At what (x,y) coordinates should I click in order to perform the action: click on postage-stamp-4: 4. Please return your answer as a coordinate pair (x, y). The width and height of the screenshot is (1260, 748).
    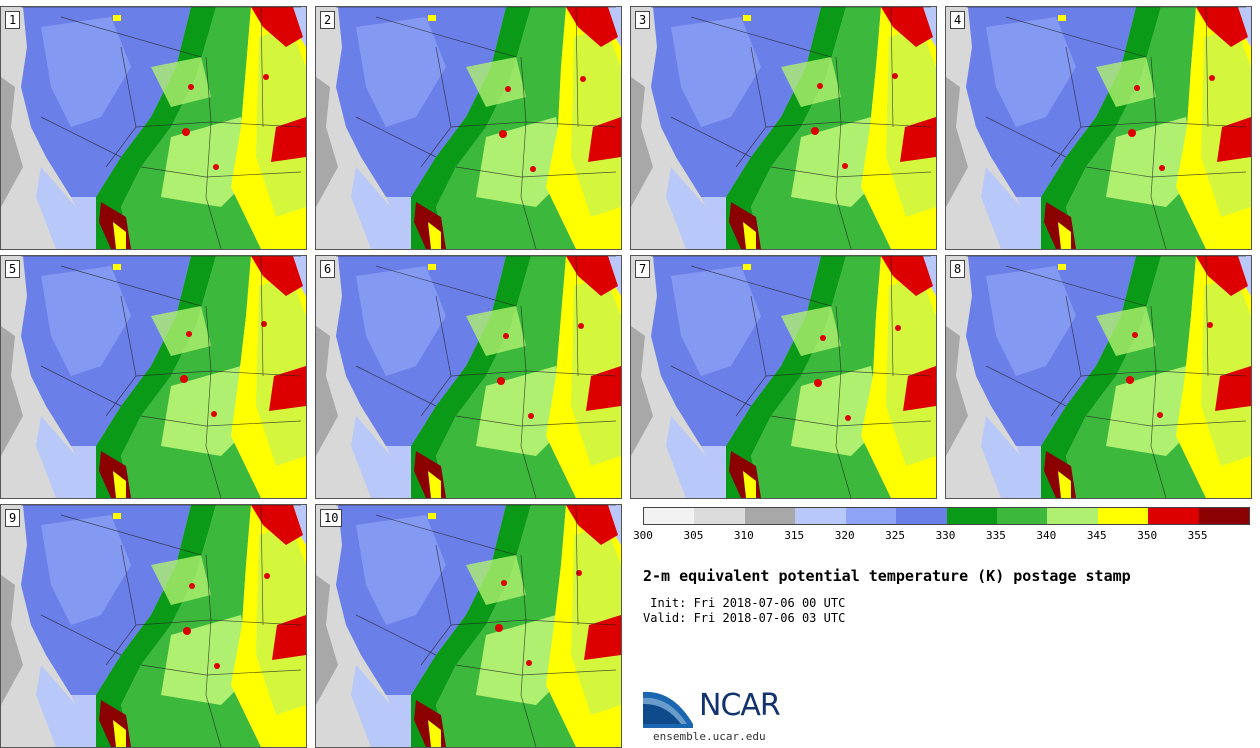
    Looking at the image, I should click on (1098, 128).